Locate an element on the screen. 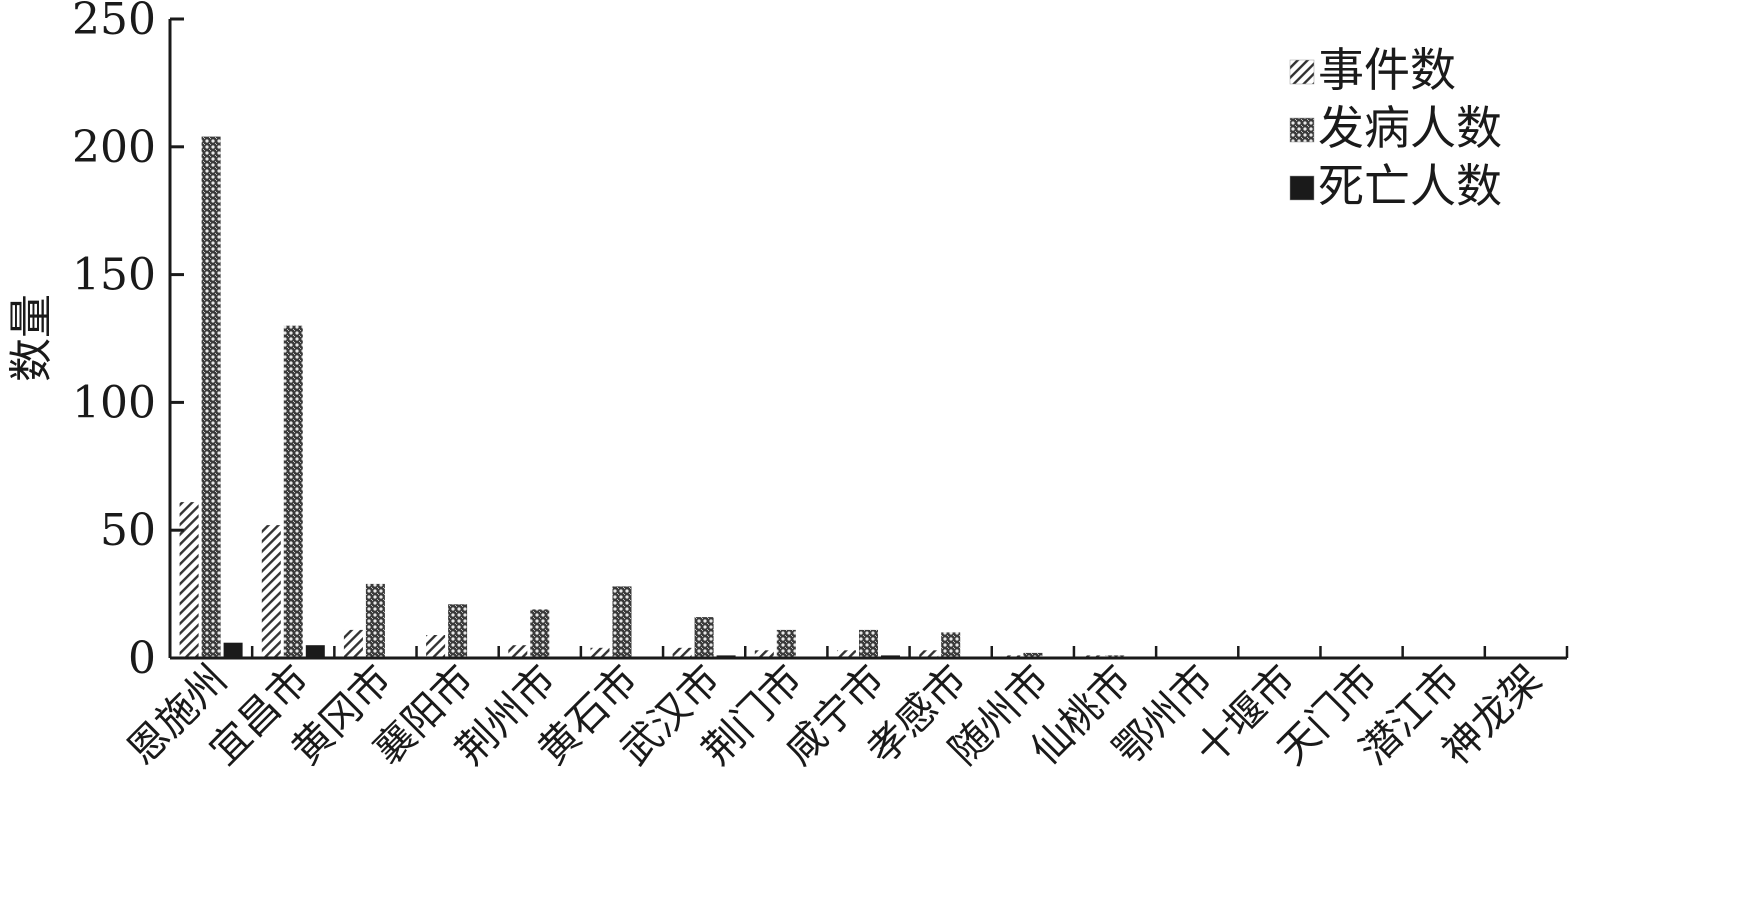  y-axis-title: 数量 is located at coordinates (31, 338).